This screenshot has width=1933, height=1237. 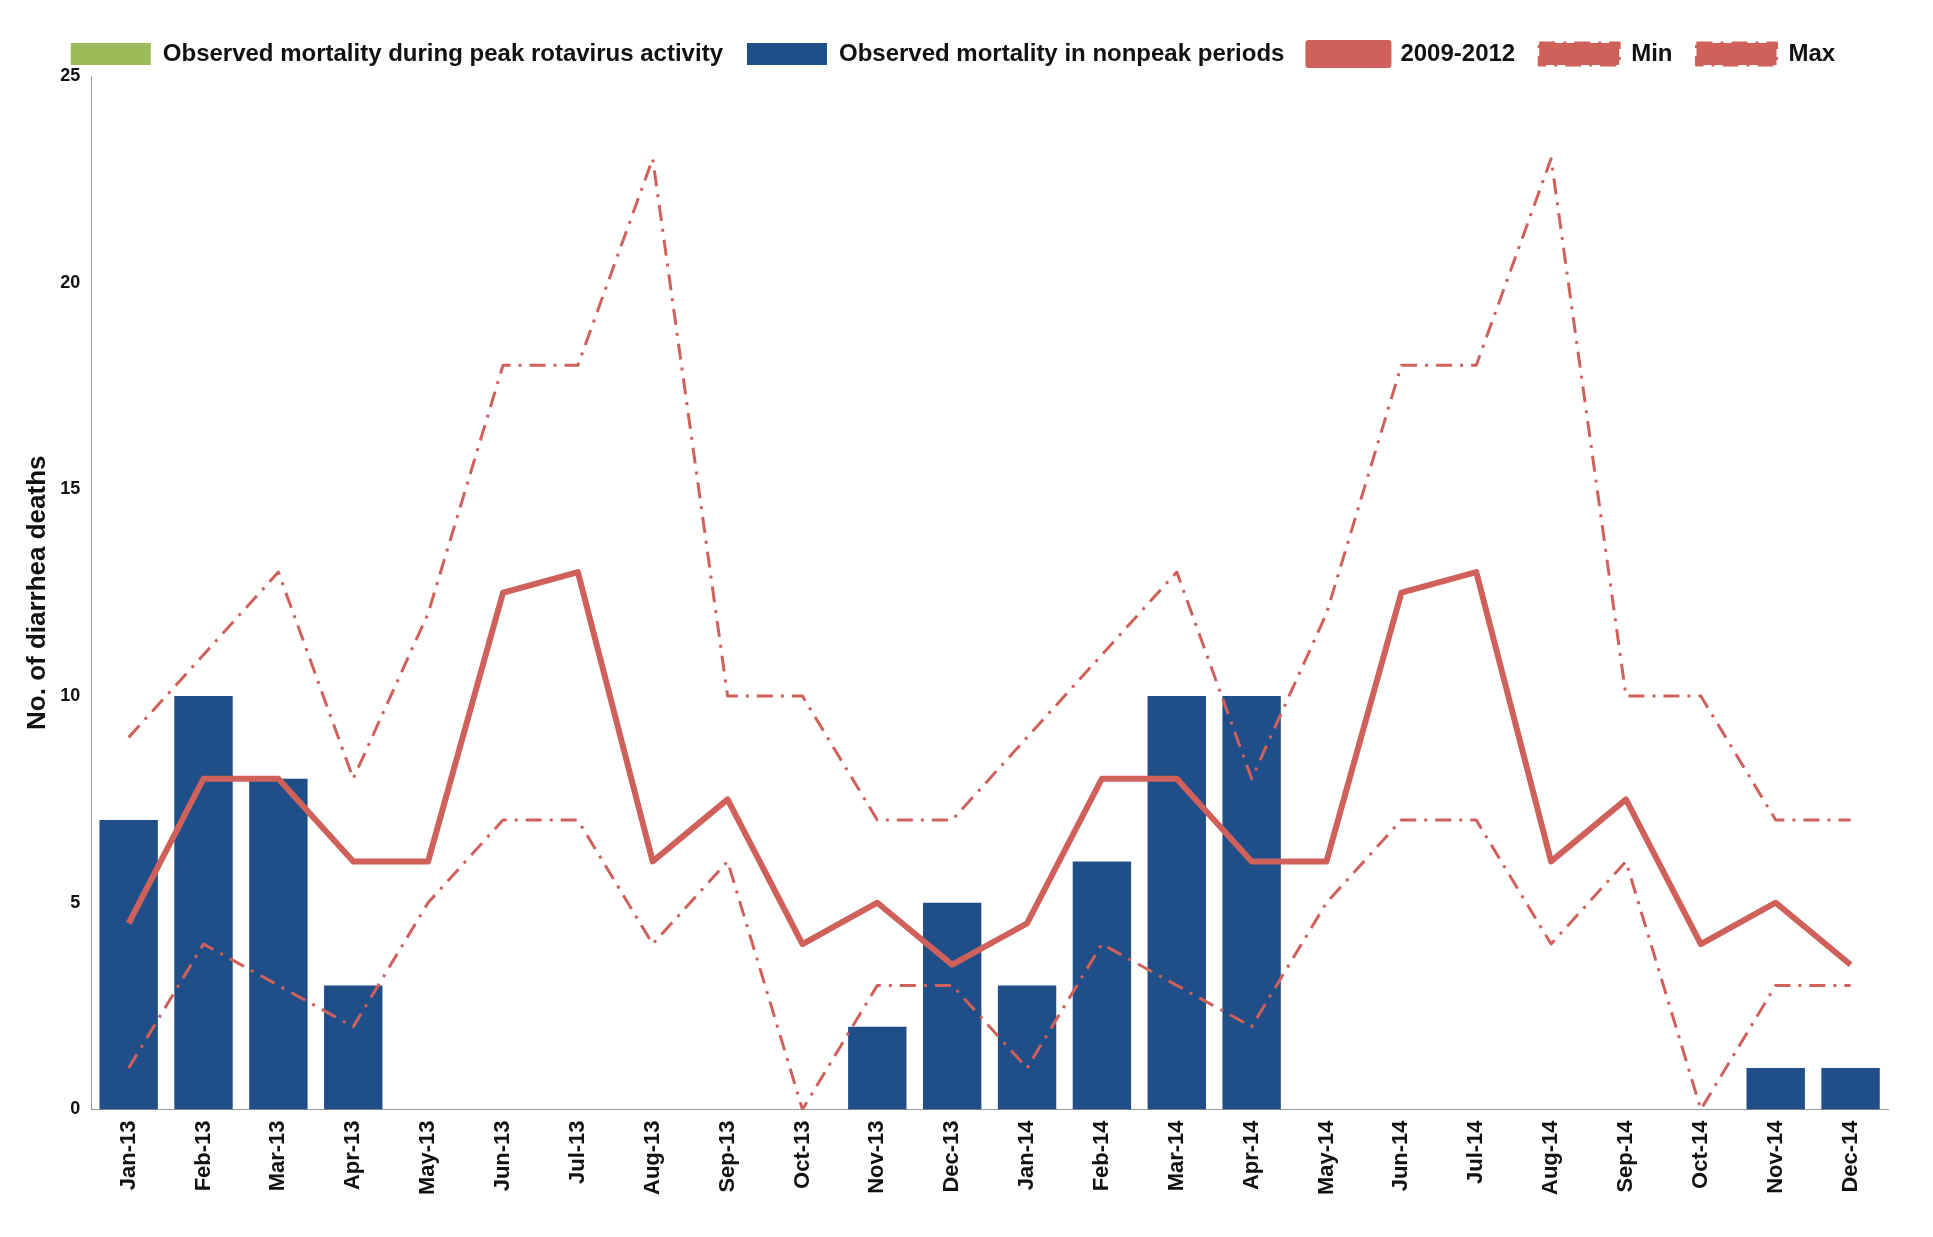 I want to click on x-tick-label: Mar-13, so click(x=277, y=1156).